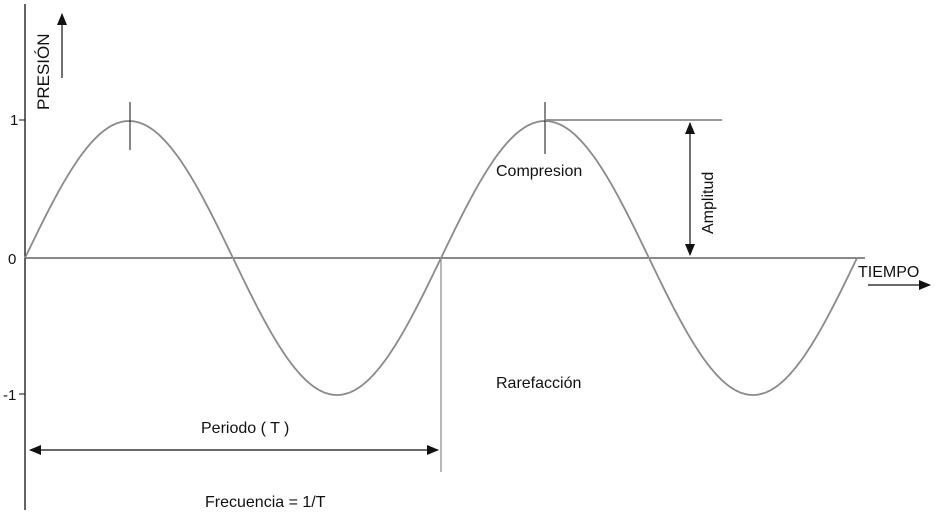 Image resolution: width=935 pixels, height=522 pixels. Describe the element at coordinates (43, 71) in the screenshot. I see `y-axis-label: PRESIÓN` at that location.